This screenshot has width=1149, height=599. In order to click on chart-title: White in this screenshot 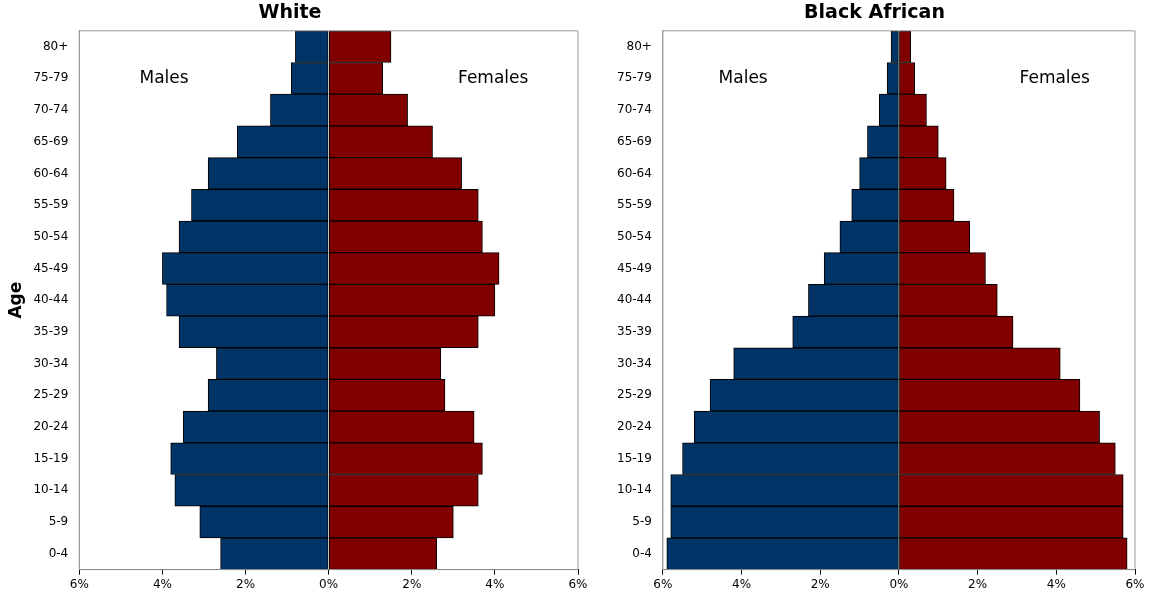, I will do `click(290, 11)`.